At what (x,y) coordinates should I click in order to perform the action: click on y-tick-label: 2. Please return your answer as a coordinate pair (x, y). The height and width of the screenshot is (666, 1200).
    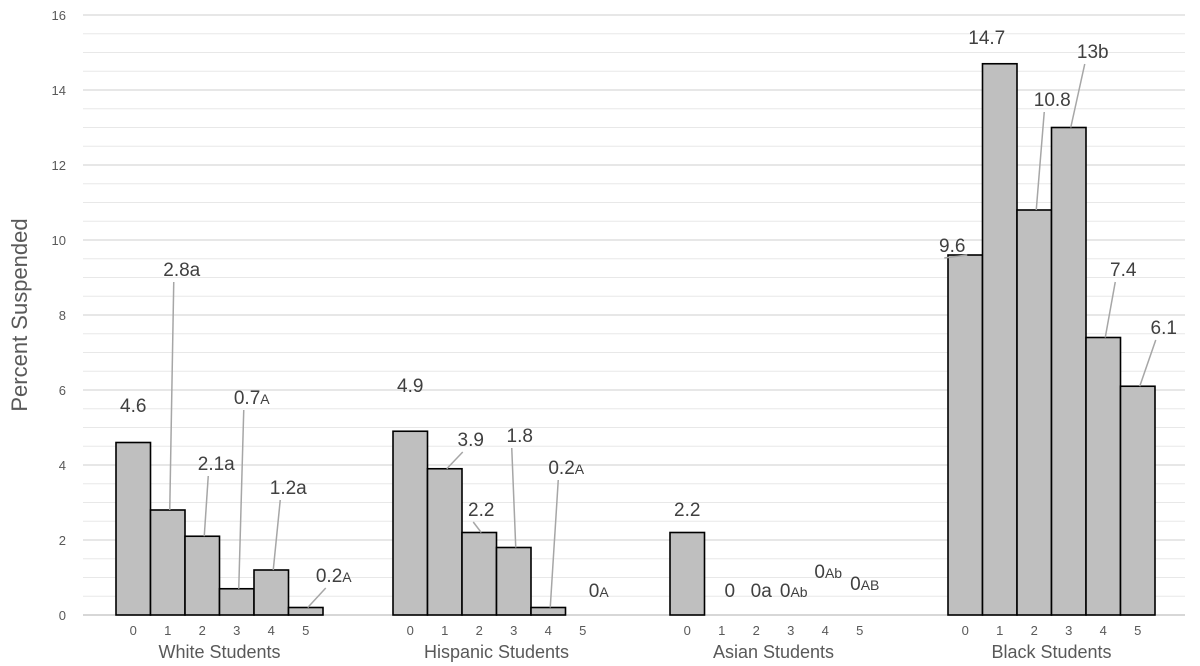
    Looking at the image, I should click on (62, 540).